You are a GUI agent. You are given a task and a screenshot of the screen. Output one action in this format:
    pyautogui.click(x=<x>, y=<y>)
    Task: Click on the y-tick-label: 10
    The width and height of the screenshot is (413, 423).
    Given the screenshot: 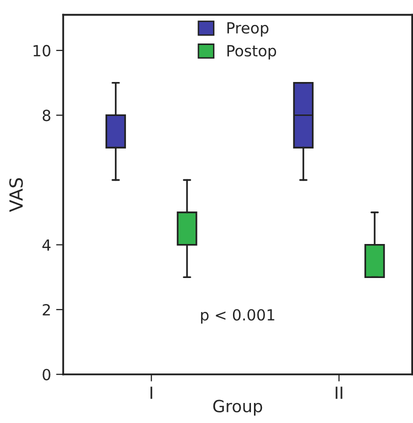 What is the action you would take?
    pyautogui.click(x=42, y=50)
    